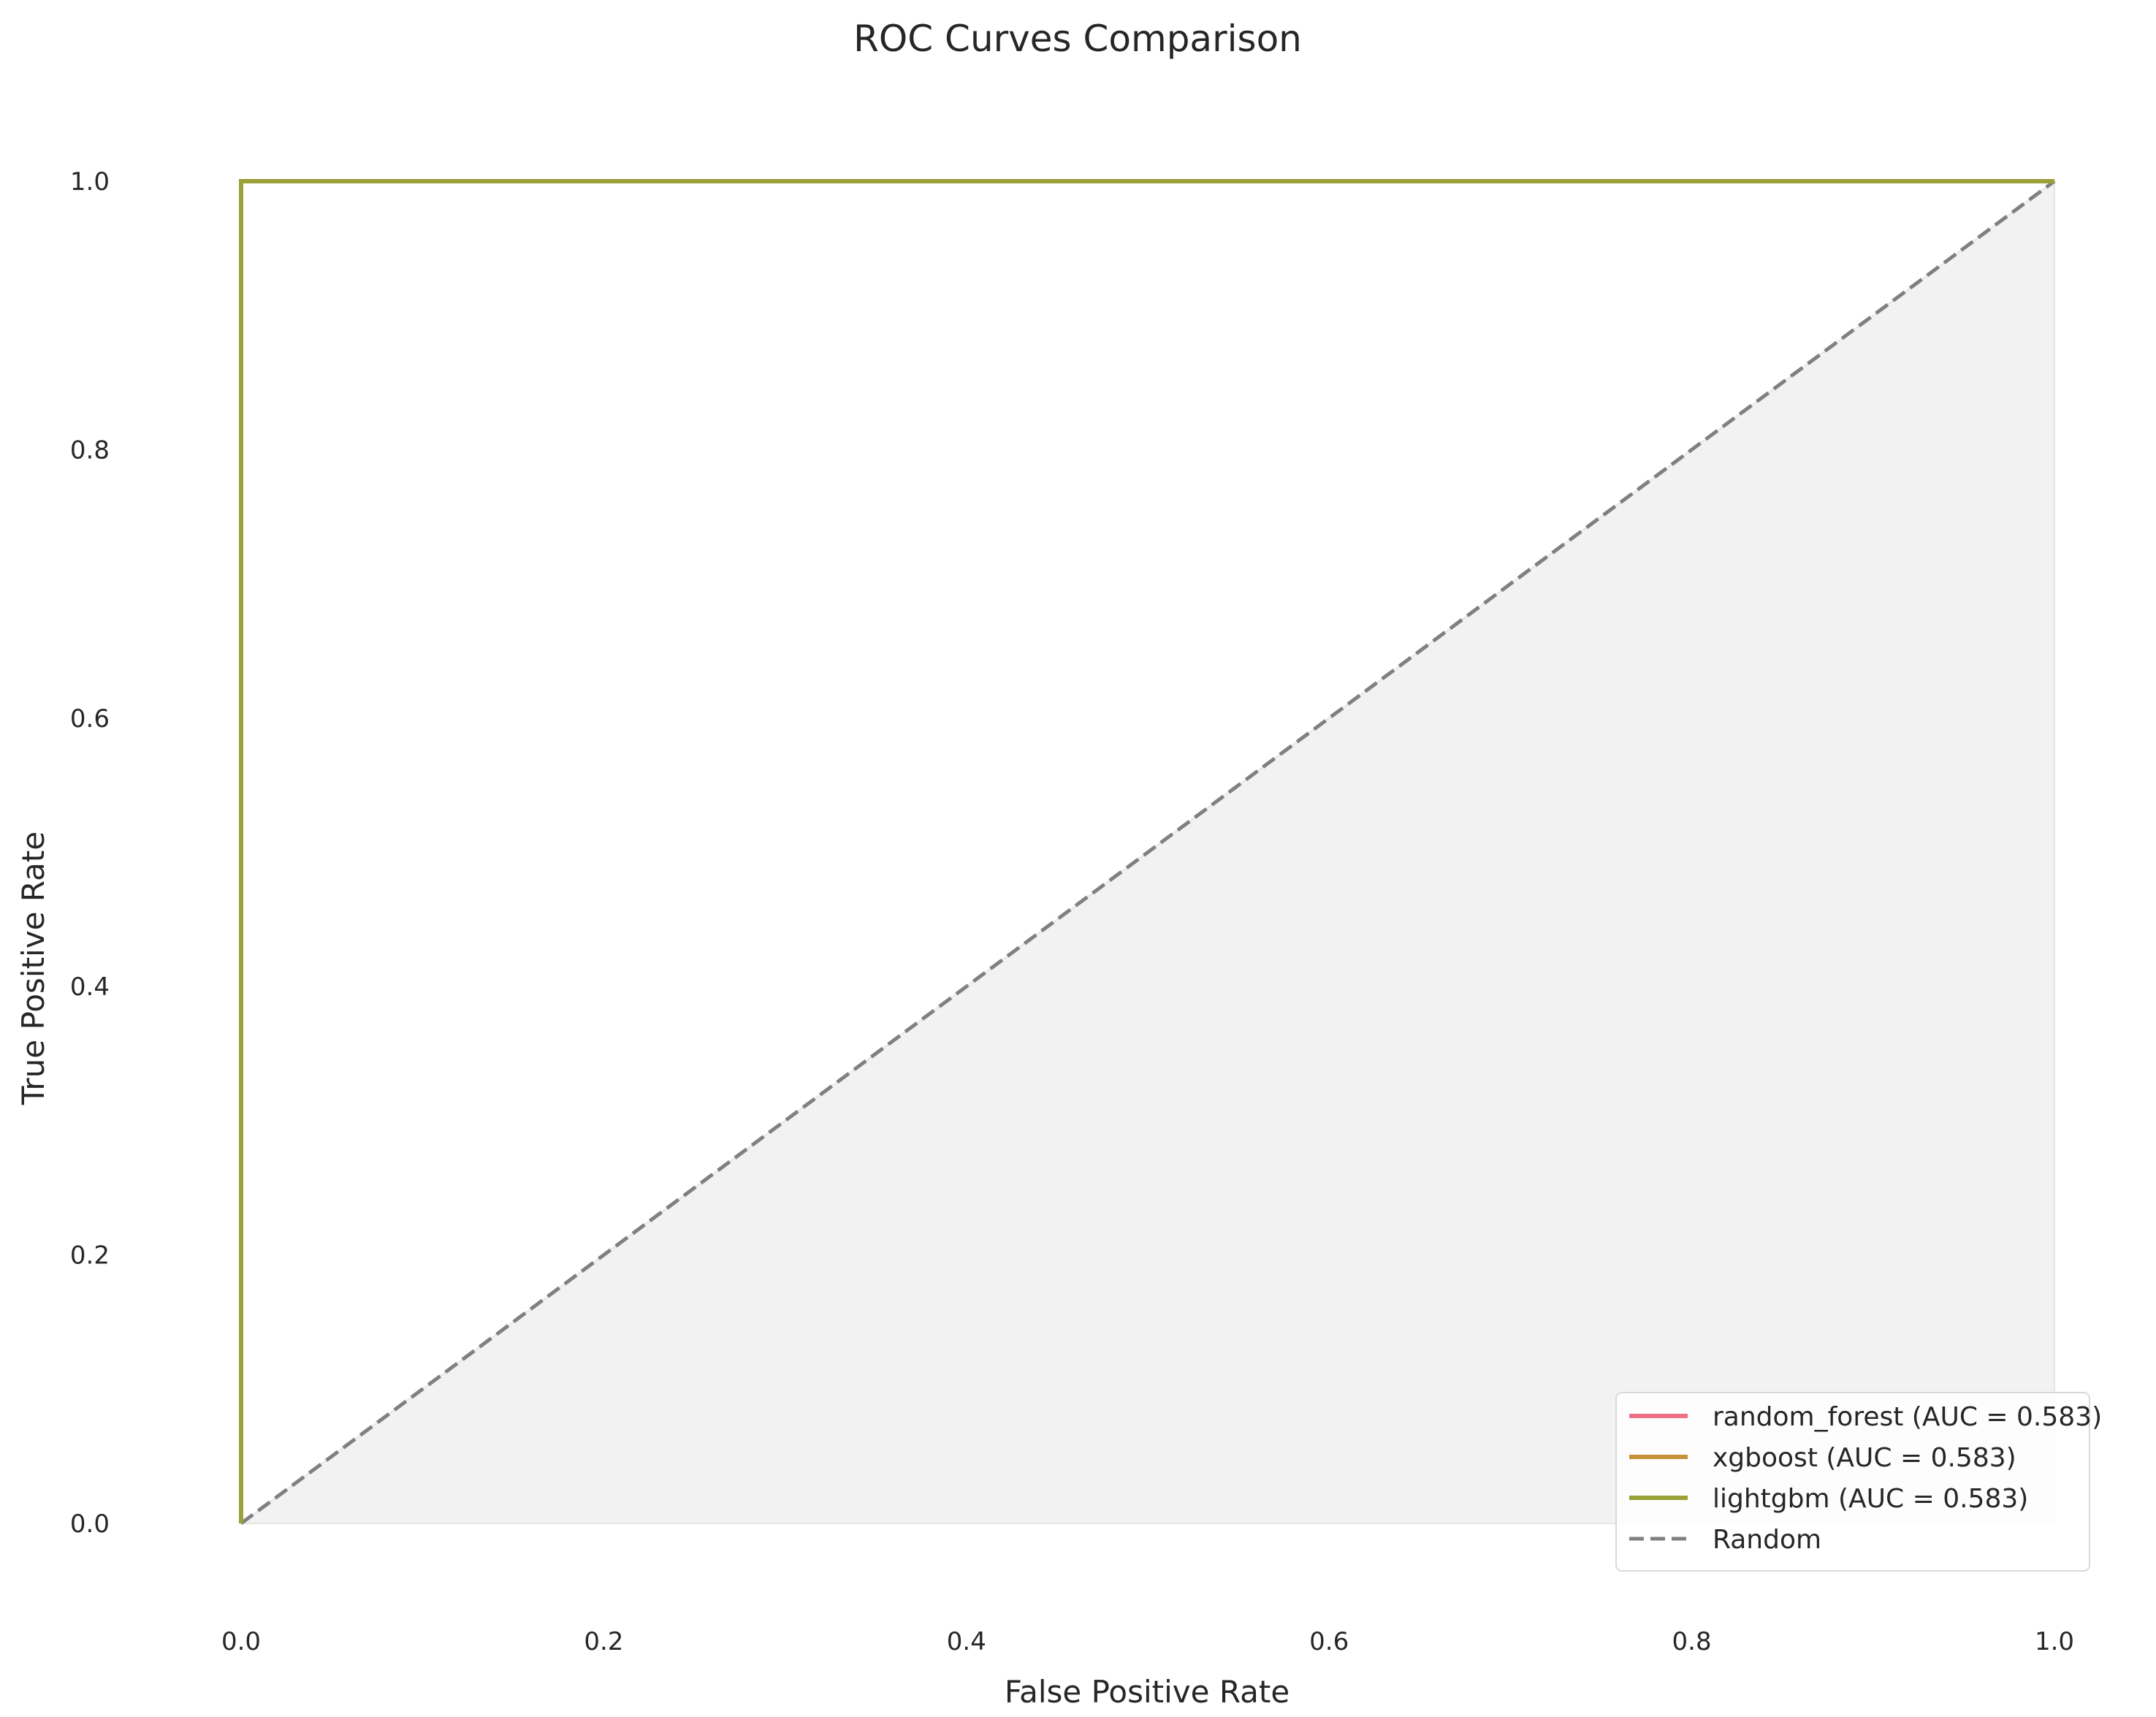 This screenshot has width=2156, height=1717. What do you see at coordinates (2054, 1642) in the screenshot?
I see `x-tick-label: 1.0` at bounding box center [2054, 1642].